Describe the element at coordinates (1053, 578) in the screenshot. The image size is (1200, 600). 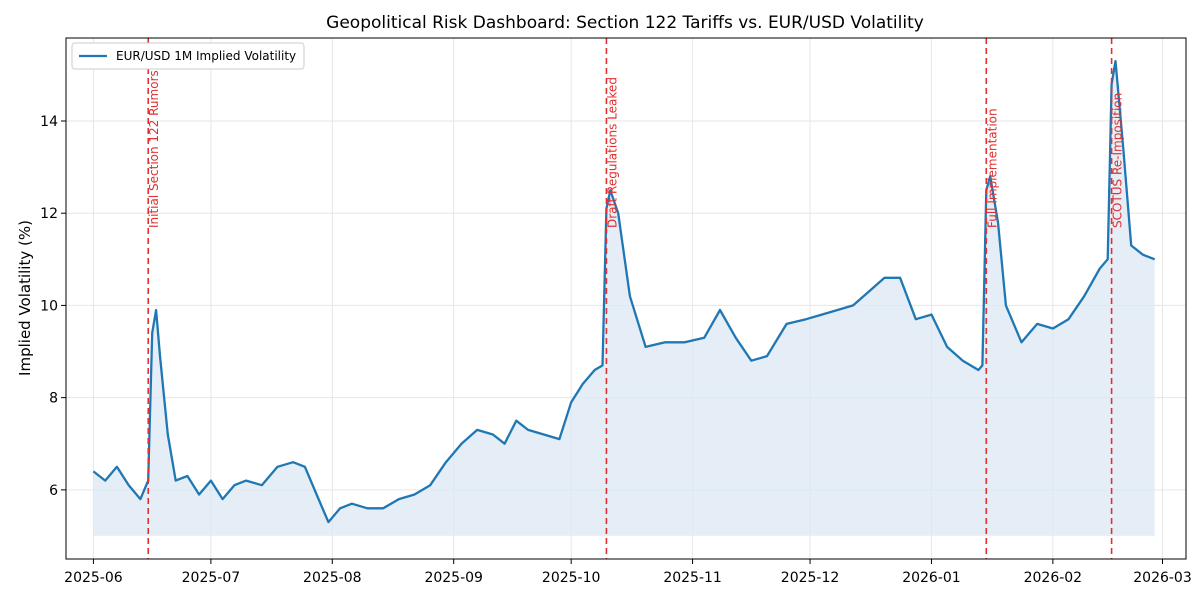
I see `x-tick-label: 2026-02` at that location.